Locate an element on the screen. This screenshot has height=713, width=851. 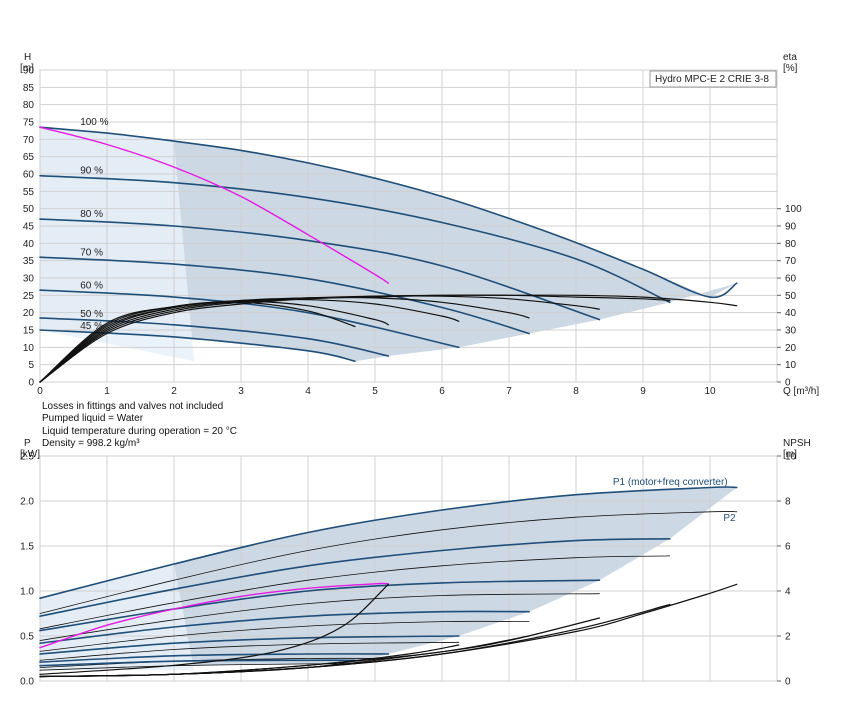
y-tick-label: 0.5 is located at coordinates (27, 637).